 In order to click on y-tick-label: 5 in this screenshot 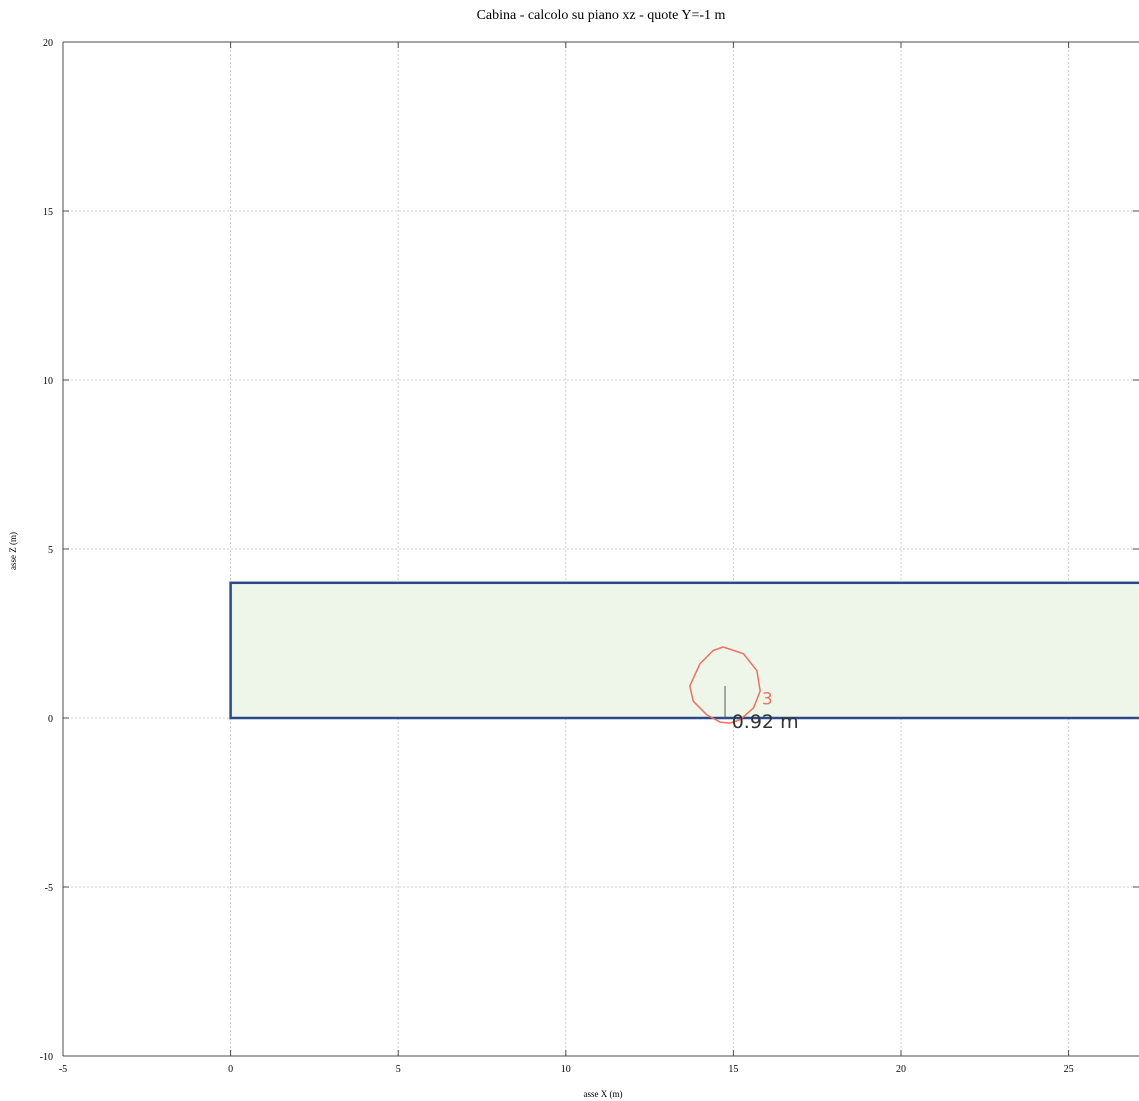, I will do `click(50, 550)`.